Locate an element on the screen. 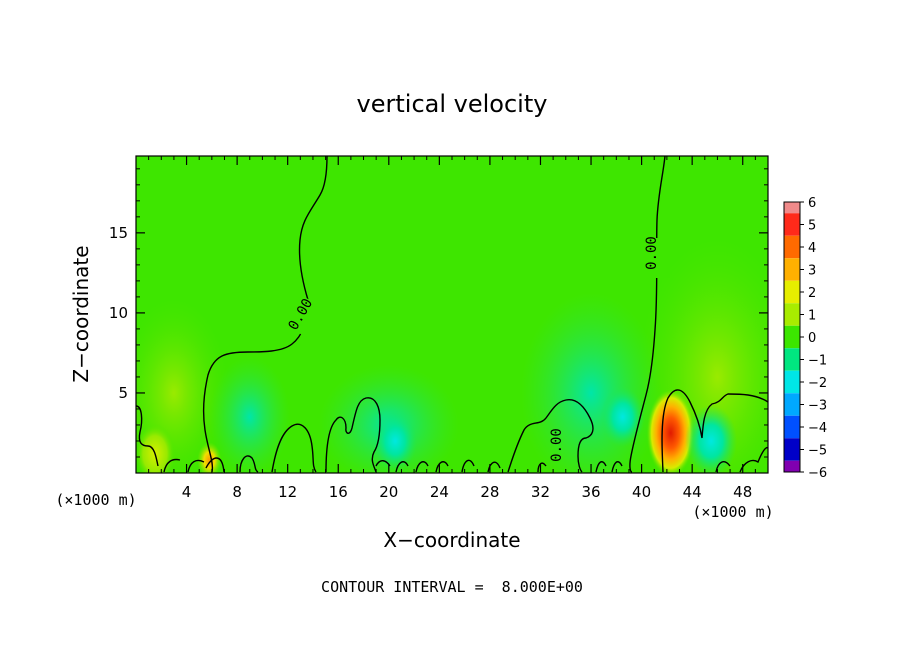  contour-line-small-loops is located at coordinates (652, 459).